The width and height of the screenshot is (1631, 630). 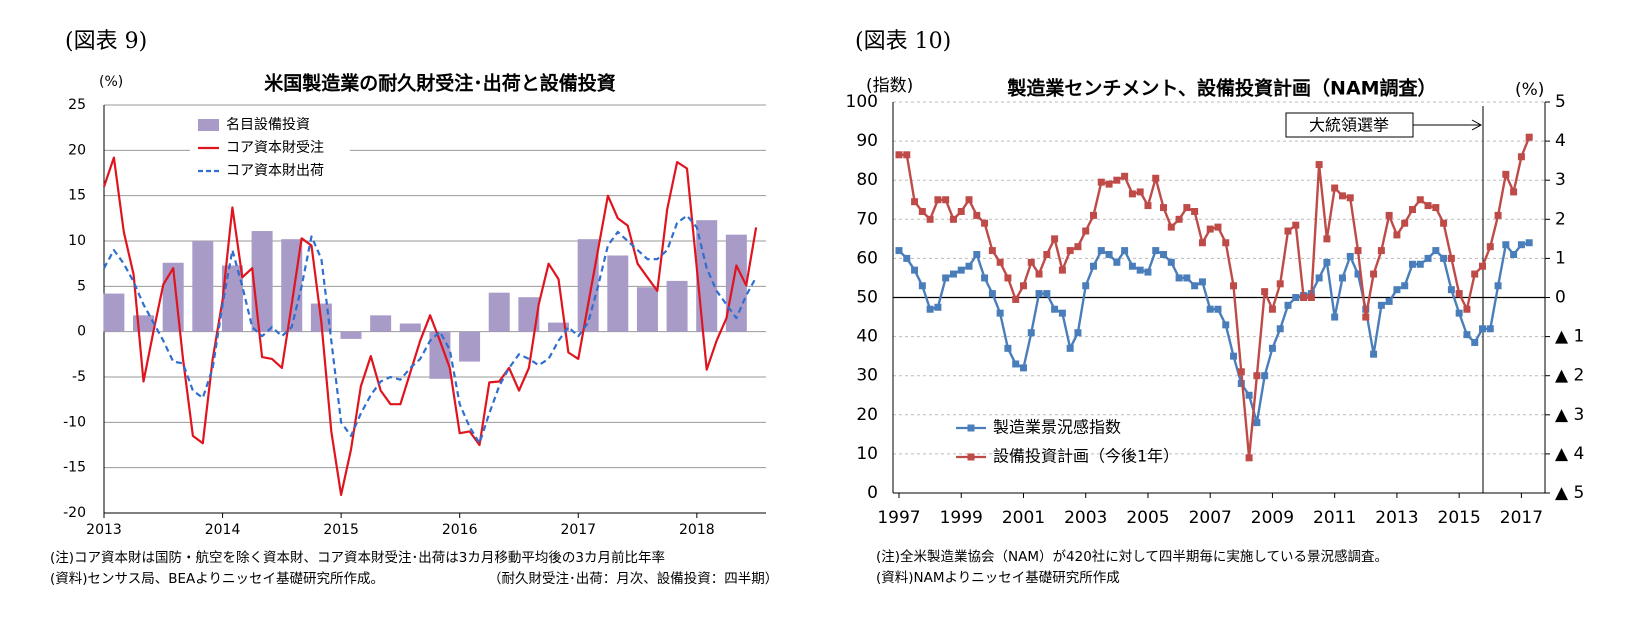 I want to click on x-tick-label: 2013, so click(x=1396, y=518).